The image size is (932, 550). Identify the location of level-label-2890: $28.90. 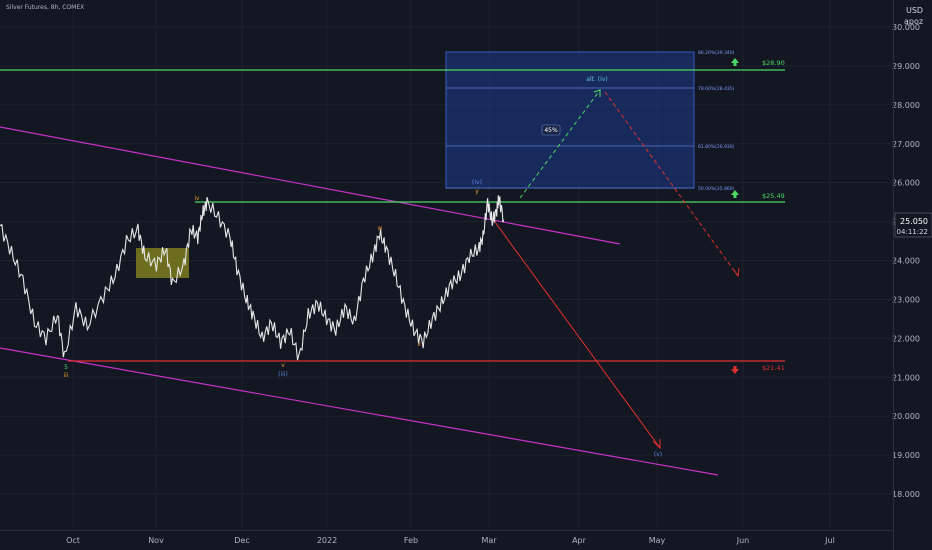
(773, 63).